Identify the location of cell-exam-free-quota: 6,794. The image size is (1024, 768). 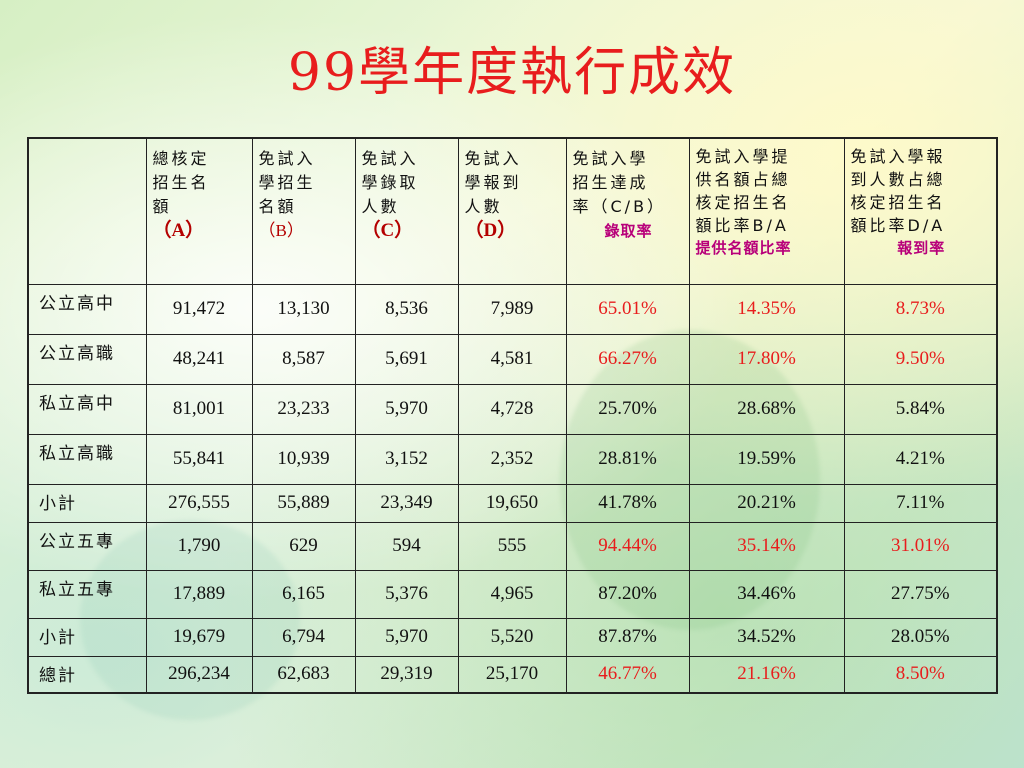
(303, 637).